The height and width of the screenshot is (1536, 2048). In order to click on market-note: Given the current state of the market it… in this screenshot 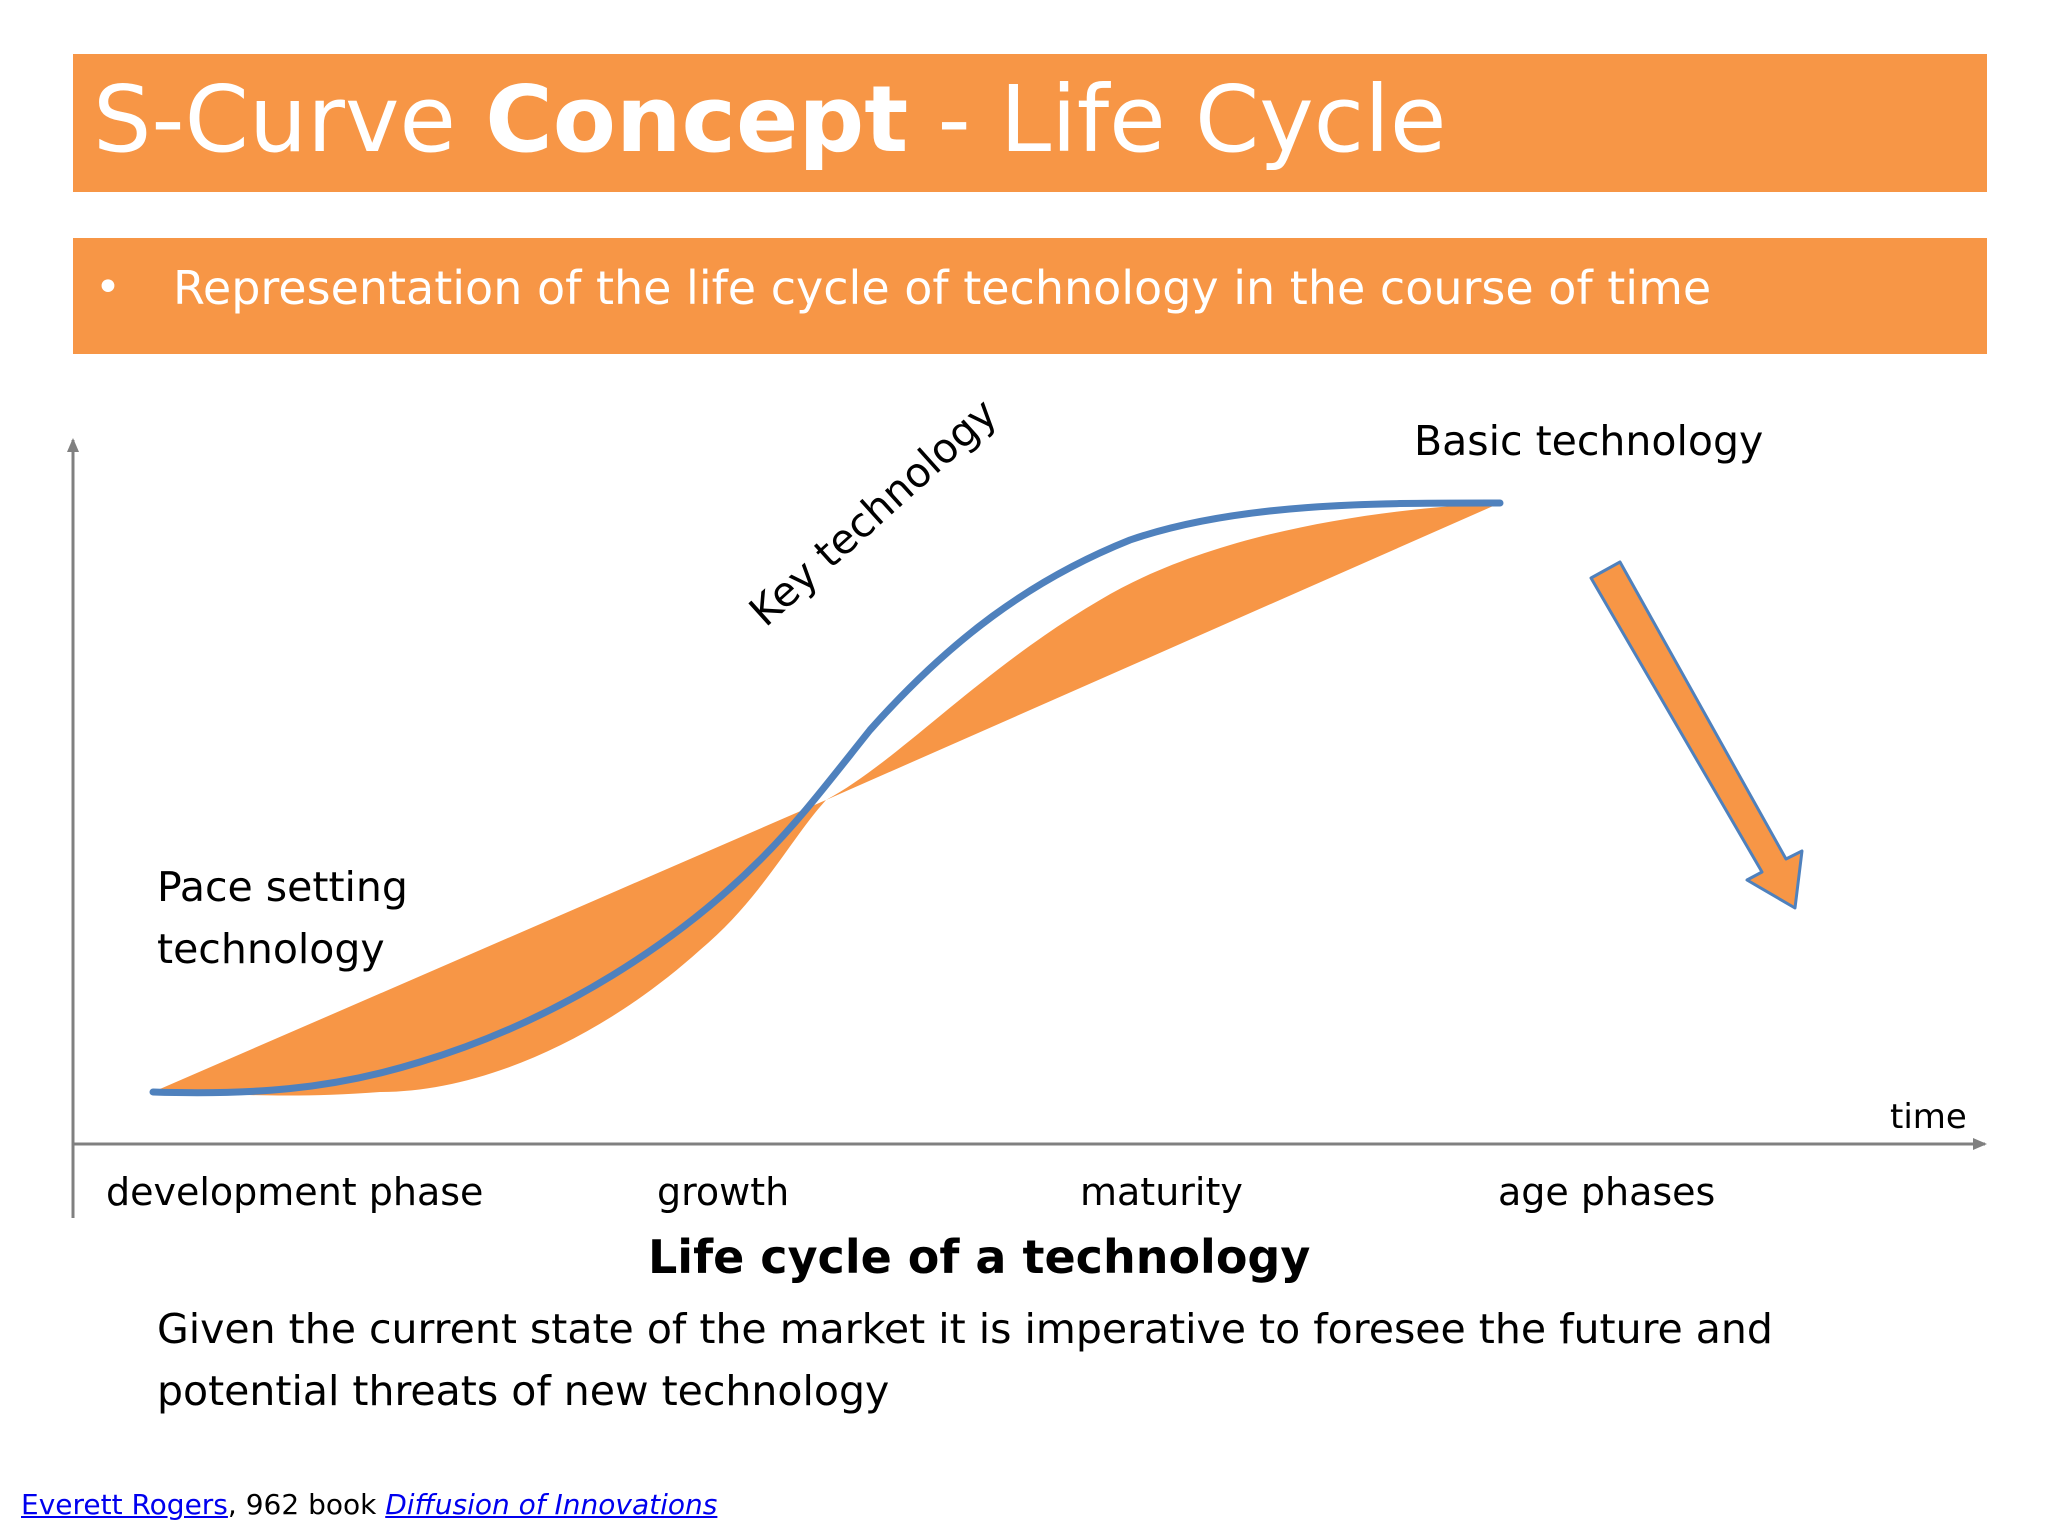, I will do `click(965, 1360)`.